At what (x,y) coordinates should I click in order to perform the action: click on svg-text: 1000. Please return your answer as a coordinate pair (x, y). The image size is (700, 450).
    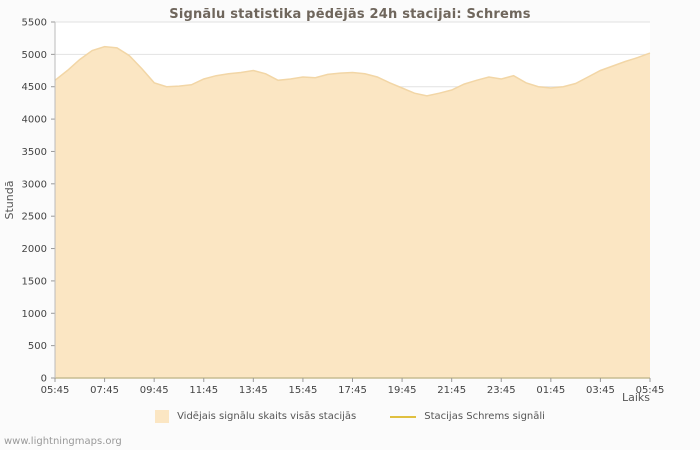
    Looking at the image, I should click on (34, 314).